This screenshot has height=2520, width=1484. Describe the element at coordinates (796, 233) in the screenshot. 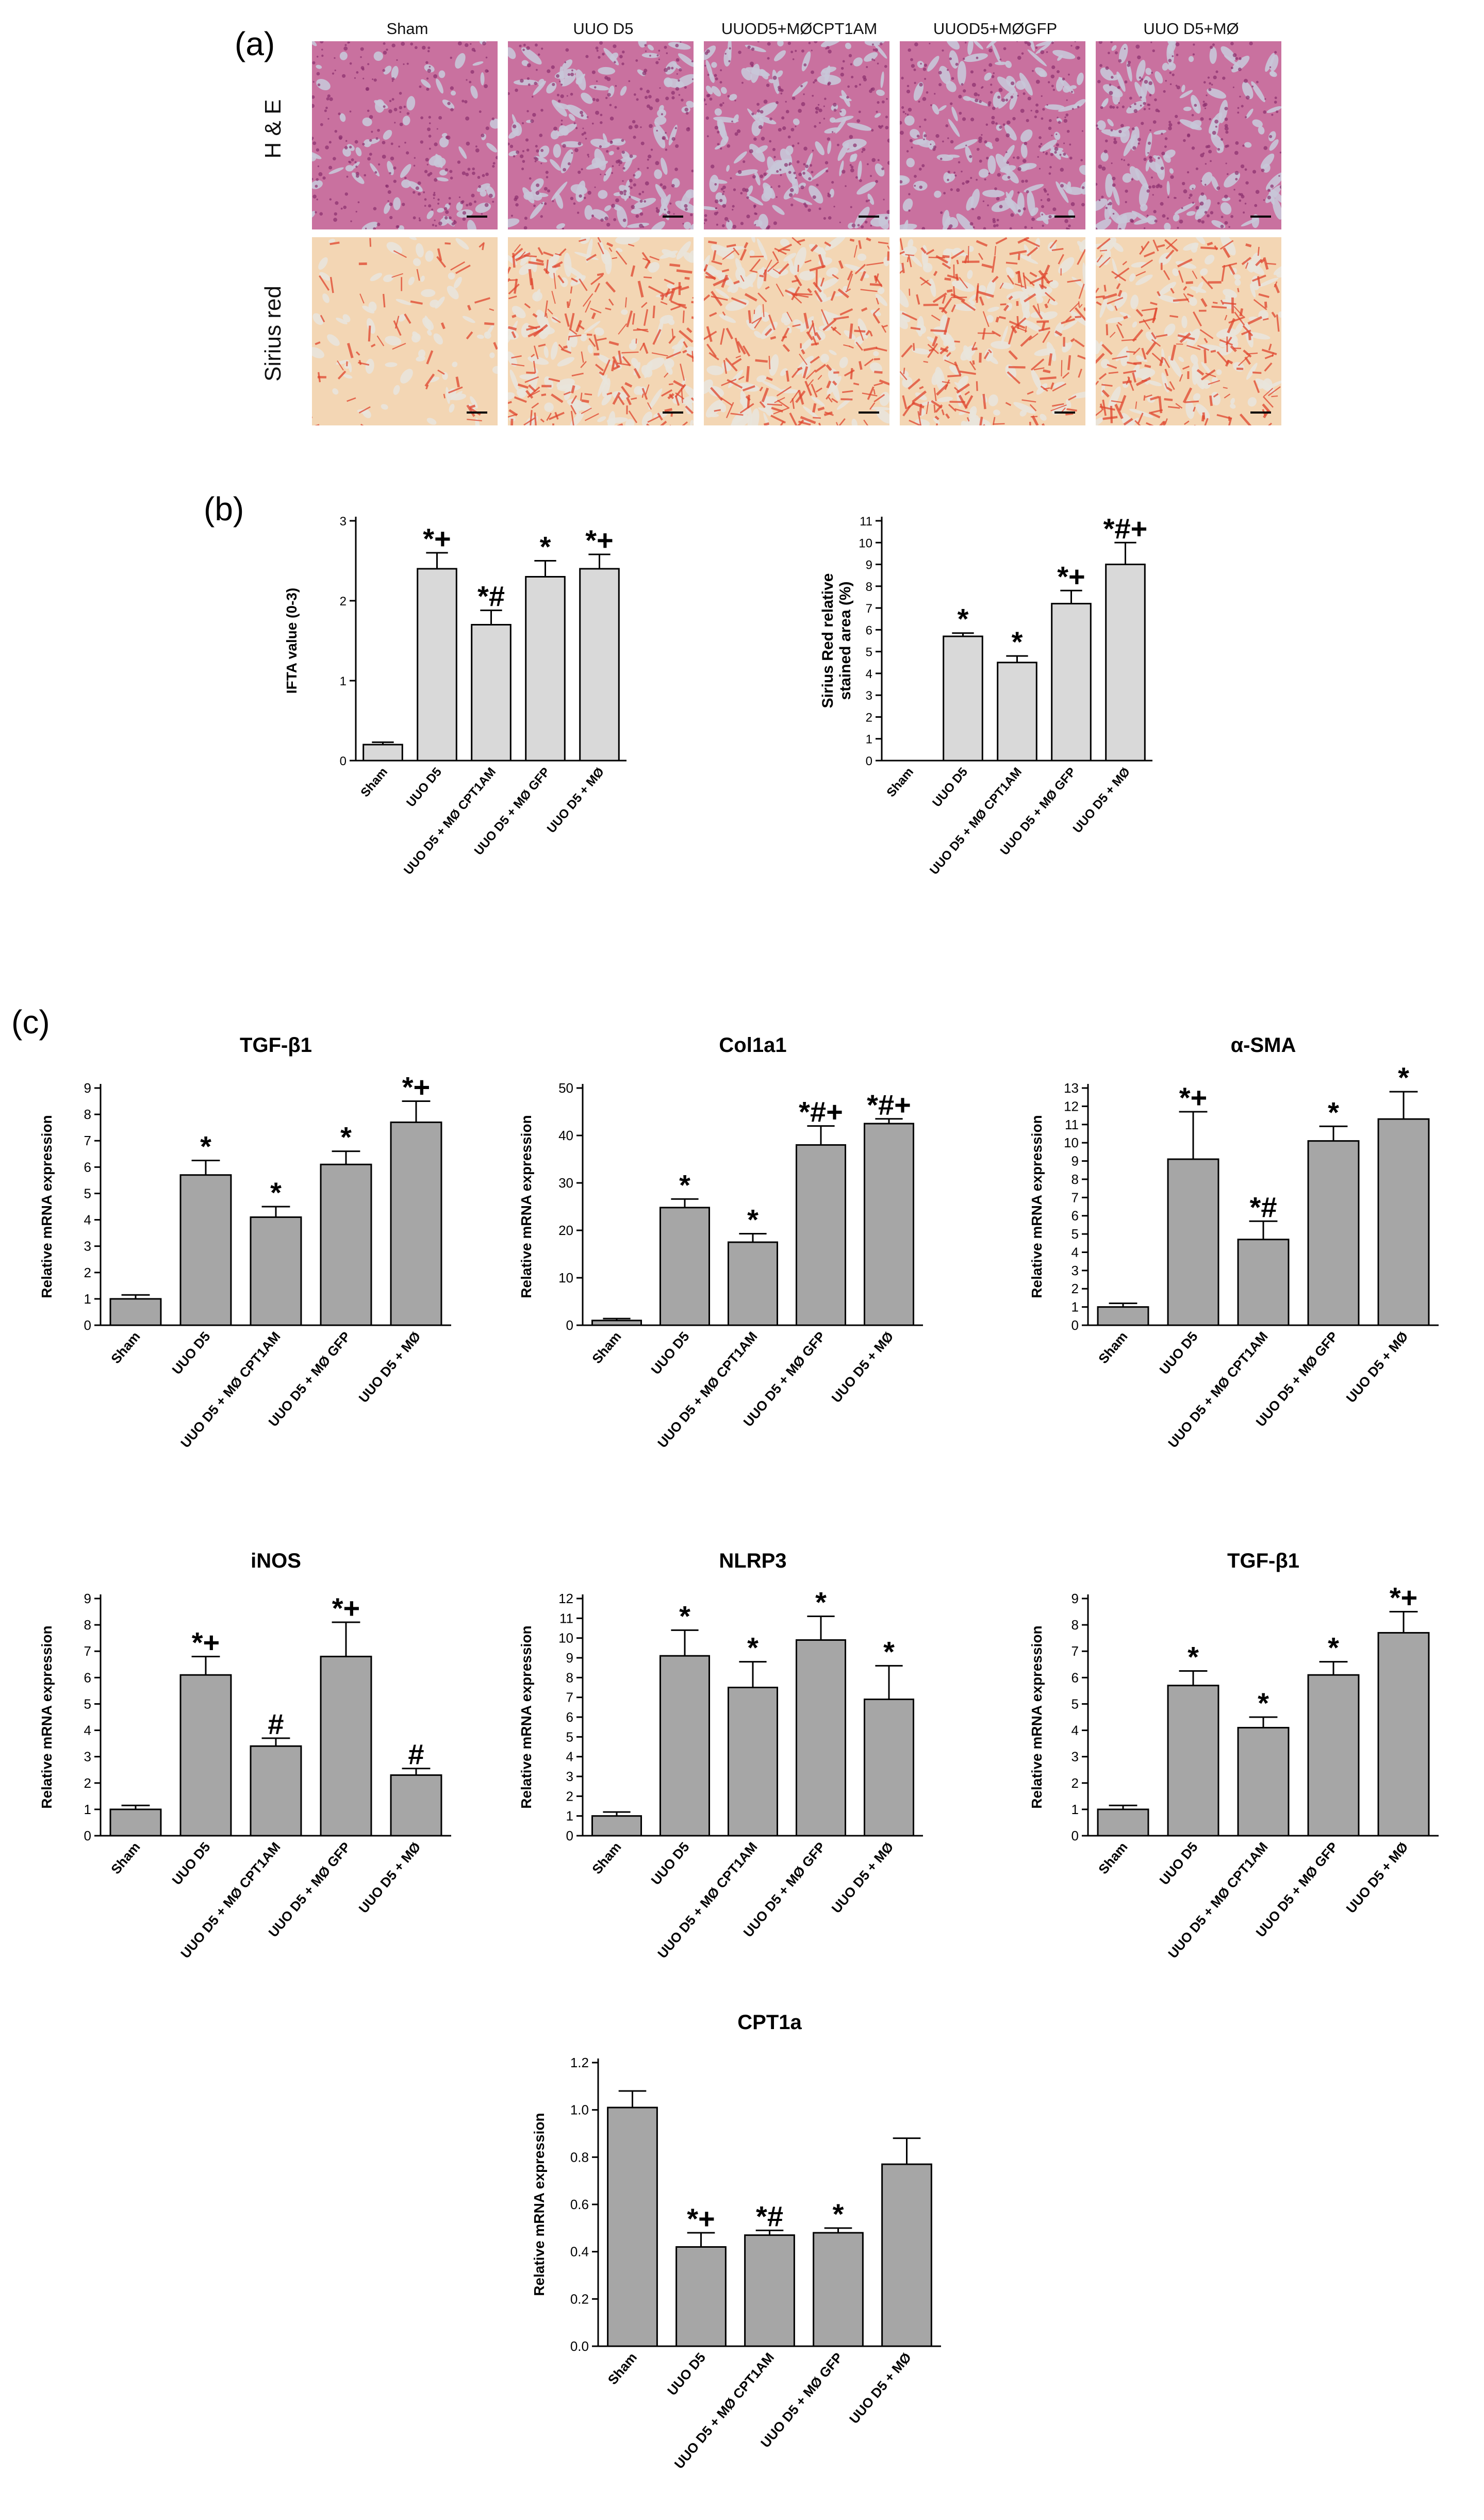

I see `micrograph-images` at that location.